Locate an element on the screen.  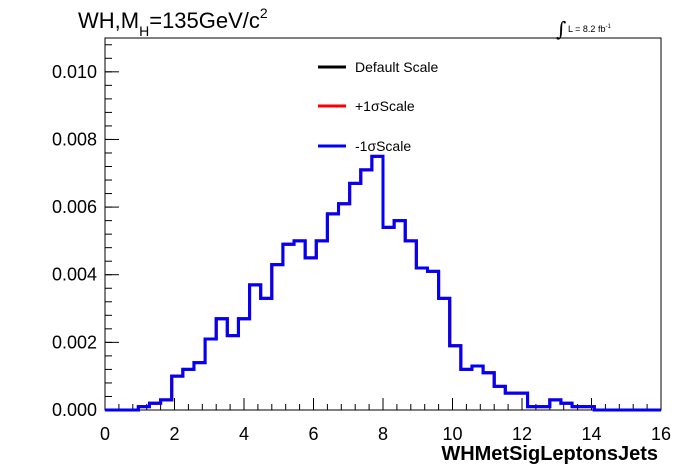
luminosity-label: ∫ L = 8.2 fb-1 is located at coordinates (583, 29).